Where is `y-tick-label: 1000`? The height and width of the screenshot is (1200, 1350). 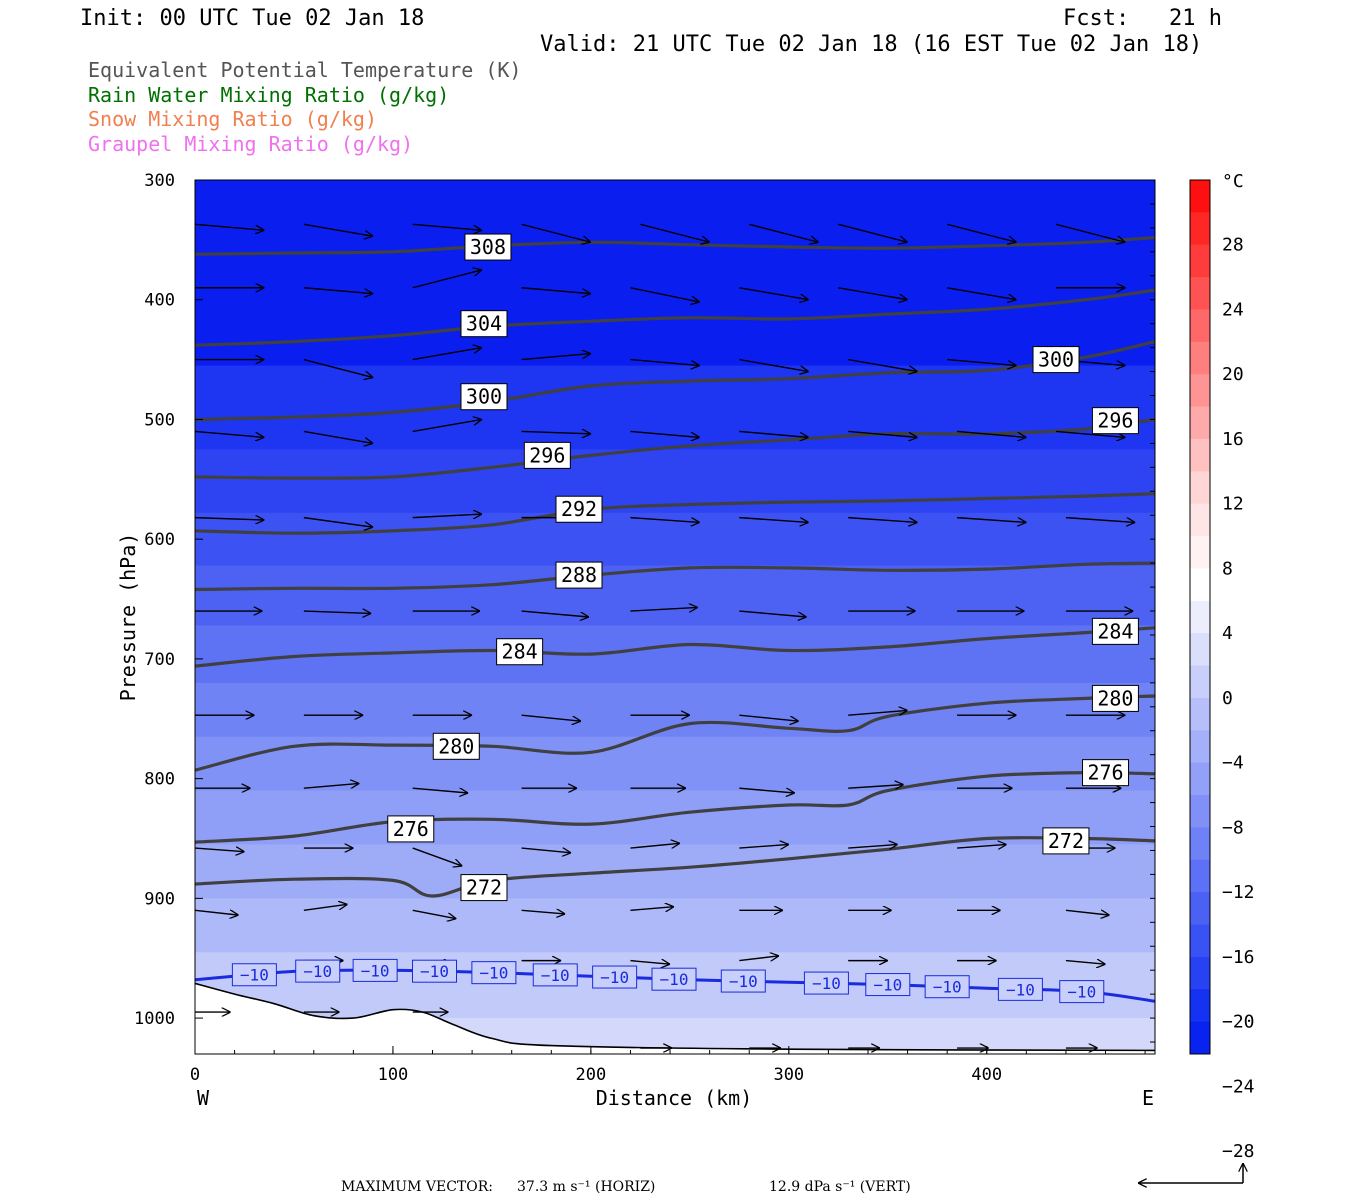
y-tick-label: 1000 is located at coordinates (154, 1019).